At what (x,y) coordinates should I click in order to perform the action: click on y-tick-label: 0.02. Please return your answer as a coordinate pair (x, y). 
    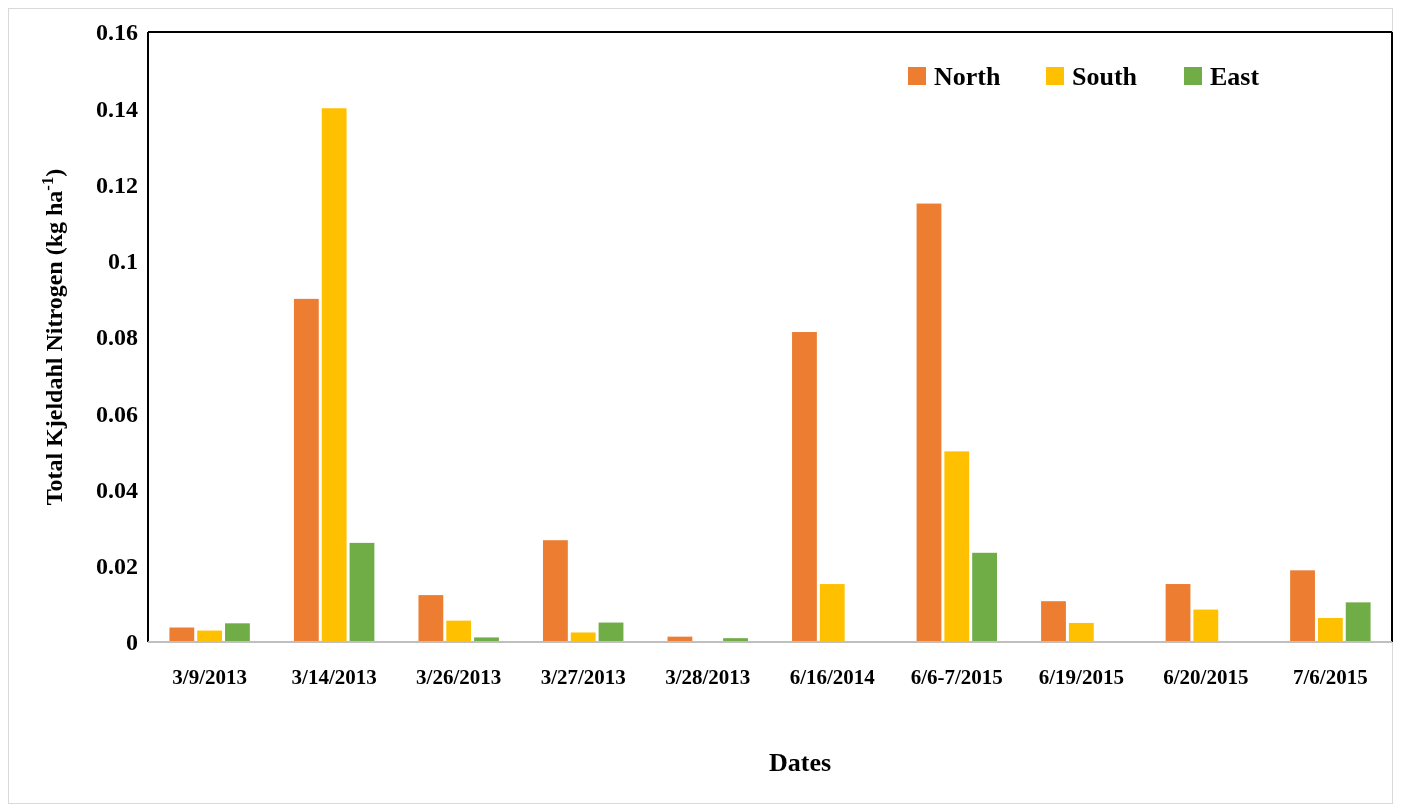
    Looking at the image, I should click on (117, 566).